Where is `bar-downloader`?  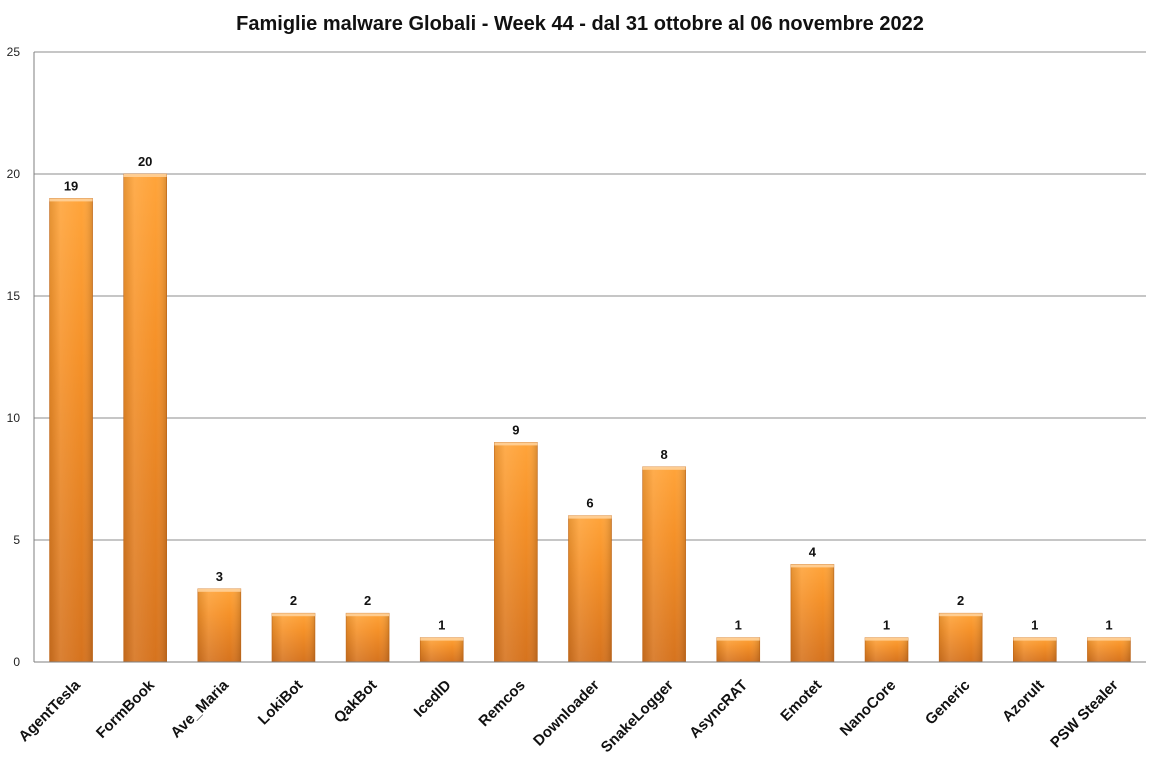
bar-downloader is located at coordinates (590, 589).